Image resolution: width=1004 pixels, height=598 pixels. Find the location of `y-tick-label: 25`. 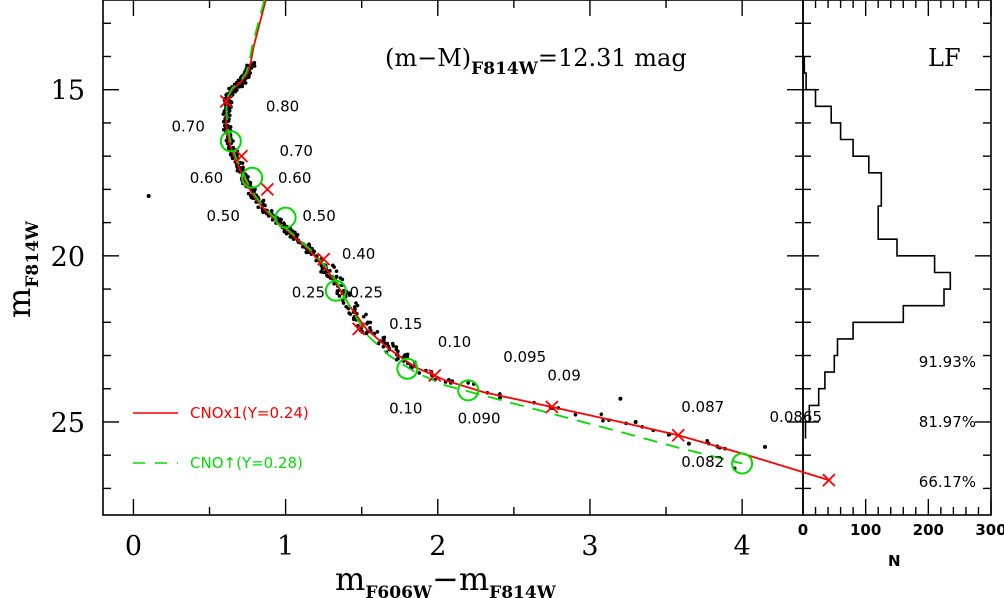

y-tick-label: 25 is located at coordinates (68, 423).